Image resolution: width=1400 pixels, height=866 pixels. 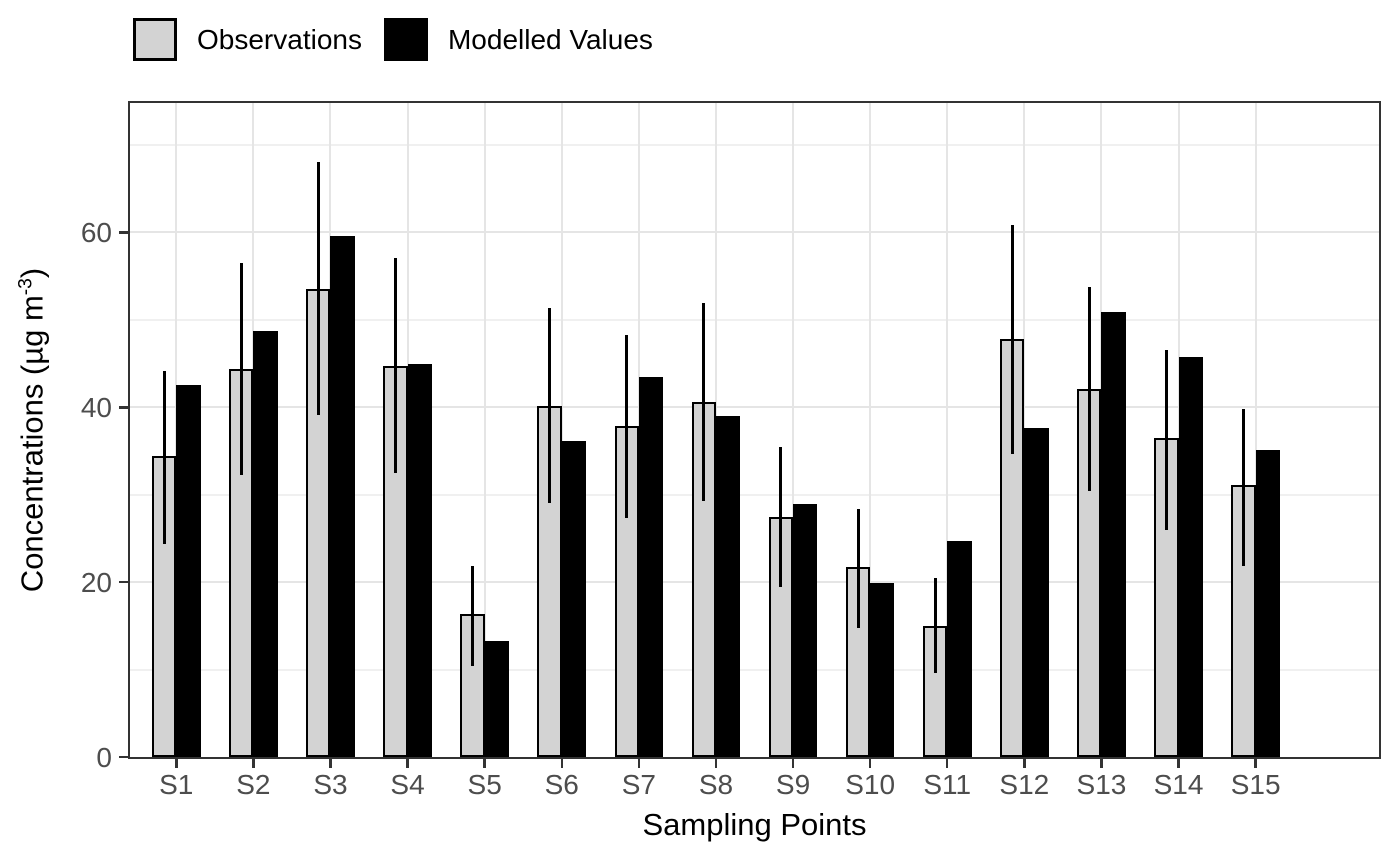 I want to click on x-tick-label-S14: S14, so click(x=1178, y=784).